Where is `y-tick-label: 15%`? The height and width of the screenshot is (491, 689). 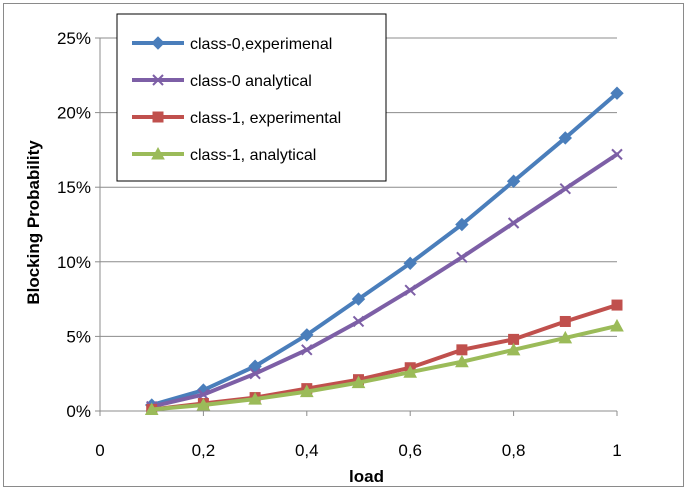 y-tick-label: 15% is located at coordinates (74, 187).